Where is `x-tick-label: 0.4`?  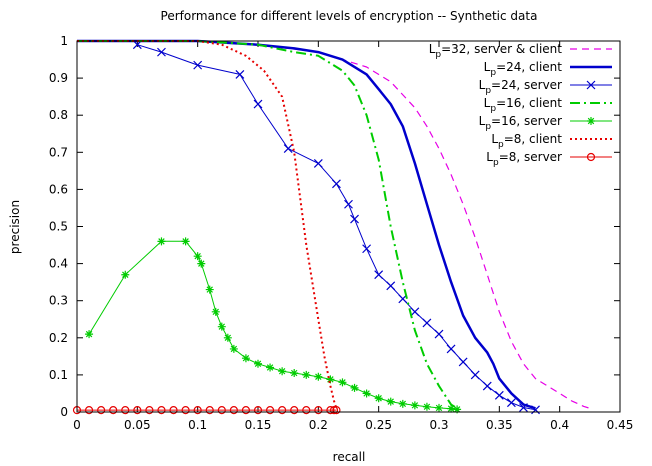 x-tick-label: 0.4 is located at coordinates (559, 425).